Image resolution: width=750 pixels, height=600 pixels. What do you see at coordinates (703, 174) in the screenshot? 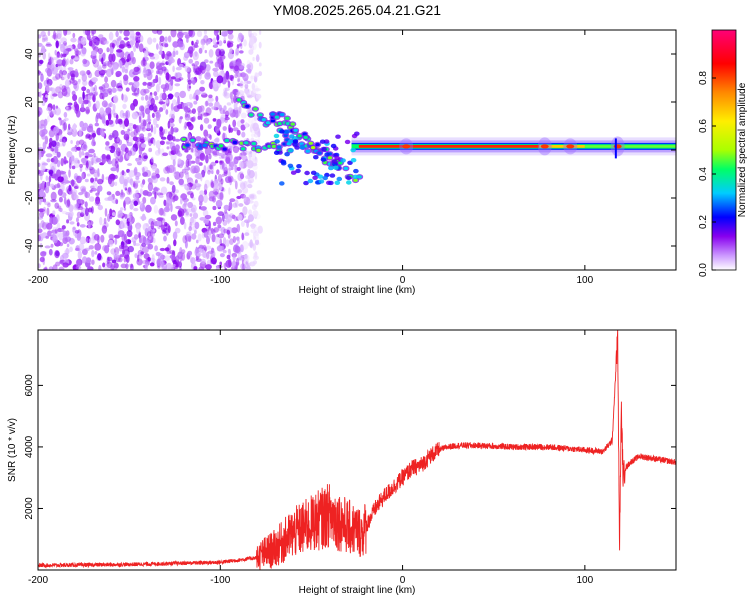
I see `colorbar-tick-label: 0.4` at bounding box center [703, 174].